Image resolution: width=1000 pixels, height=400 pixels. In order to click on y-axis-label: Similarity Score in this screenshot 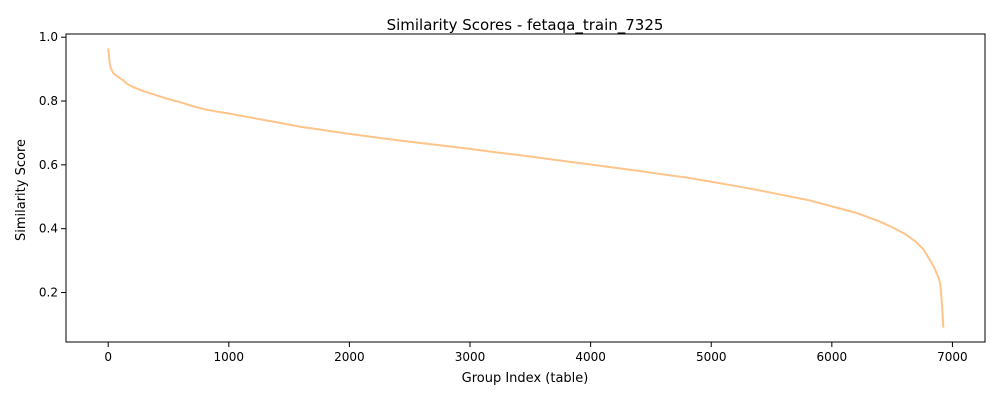, I will do `click(21, 190)`.